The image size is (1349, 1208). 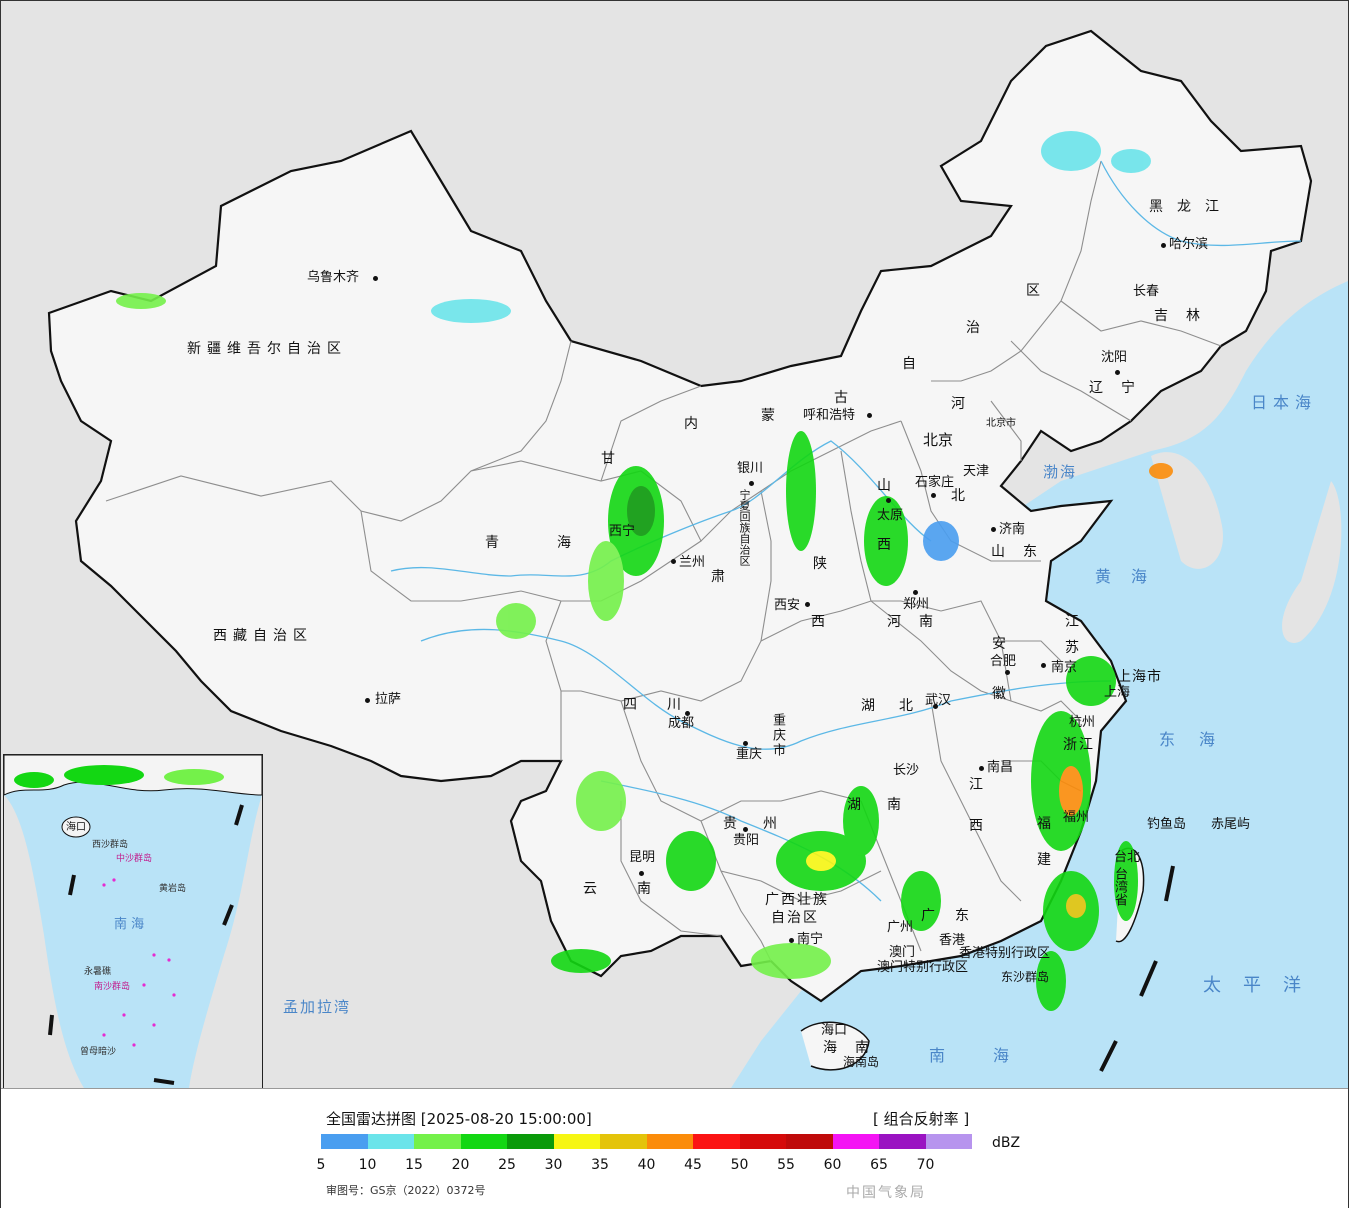 I want to click on inset-dashes, so click(x=146, y=944).